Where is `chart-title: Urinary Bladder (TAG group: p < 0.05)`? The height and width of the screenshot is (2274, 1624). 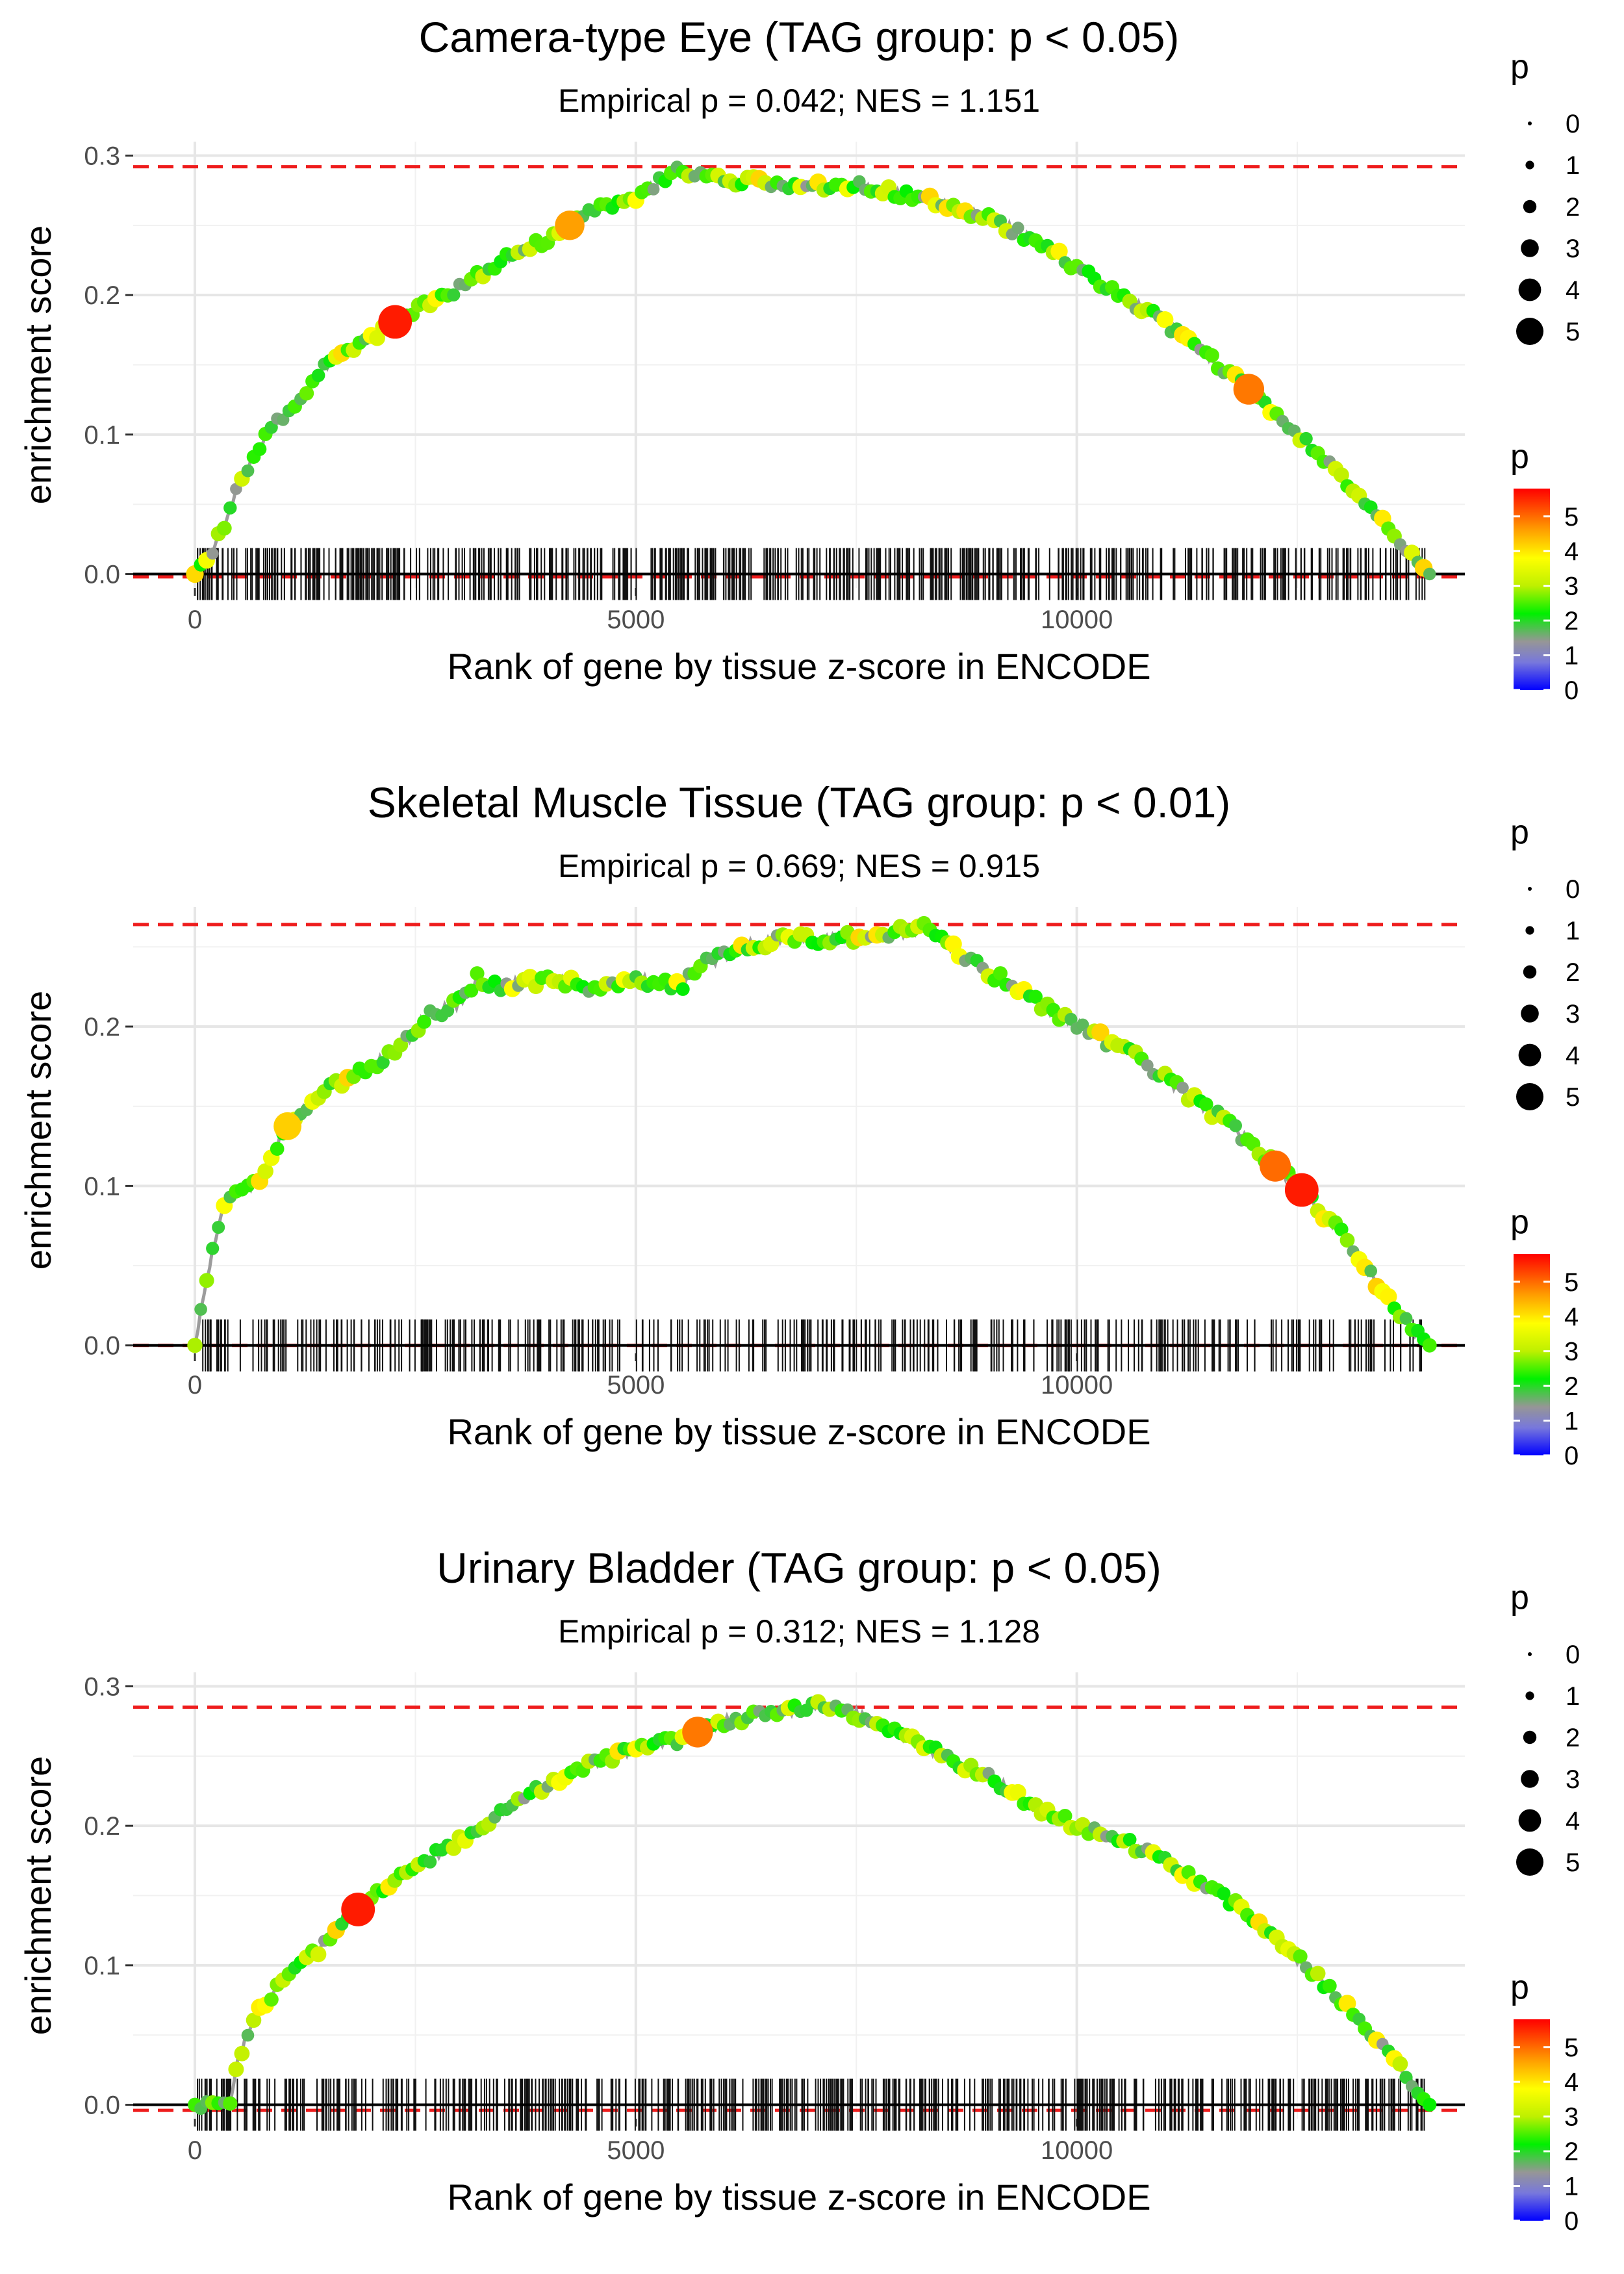 chart-title: Urinary Bladder (TAG group: p < 0.05) is located at coordinates (799, 1568).